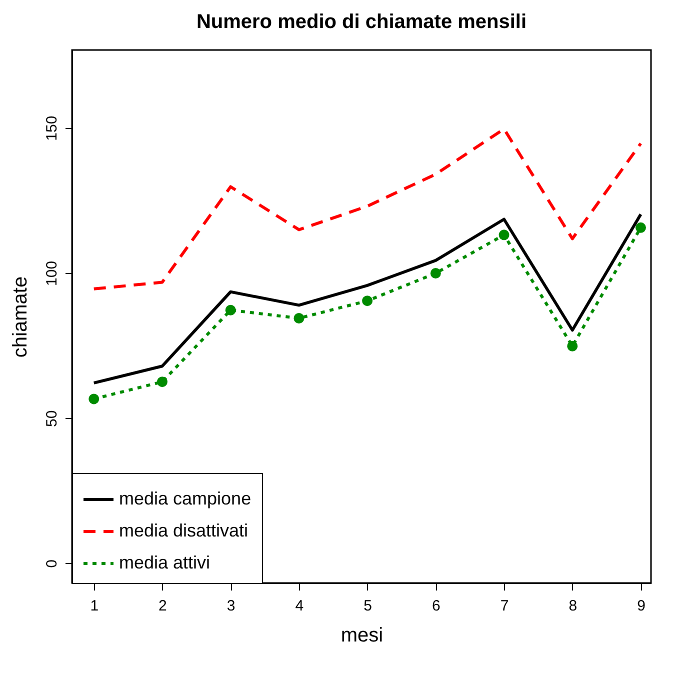  What do you see at coordinates (299, 606) in the screenshot?
I see `x-tick-label: 4` at bounding box center [299, 606].